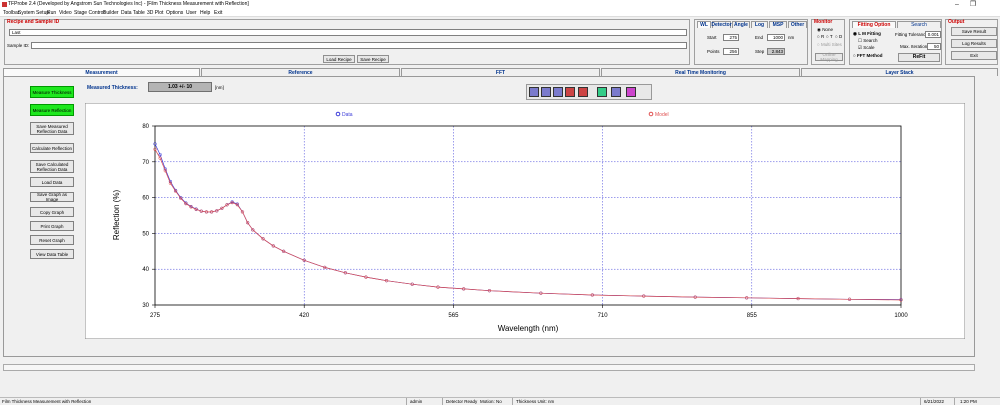 This screenshot has height=405, width=1000. Describe the element at coordinates (868, 55) in the screenshot. I see `fft-method-radio: ○ FFT Method` at that location.